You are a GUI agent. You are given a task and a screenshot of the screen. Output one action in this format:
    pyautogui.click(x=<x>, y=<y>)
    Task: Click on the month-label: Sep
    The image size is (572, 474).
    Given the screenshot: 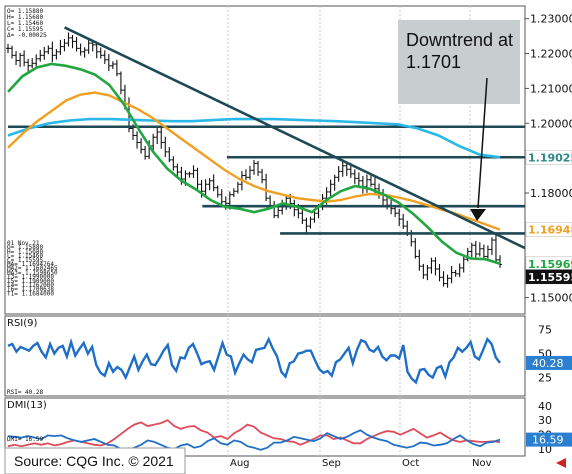 What is the action you would take?
    pyautogui.click(x=331, y=463)
    